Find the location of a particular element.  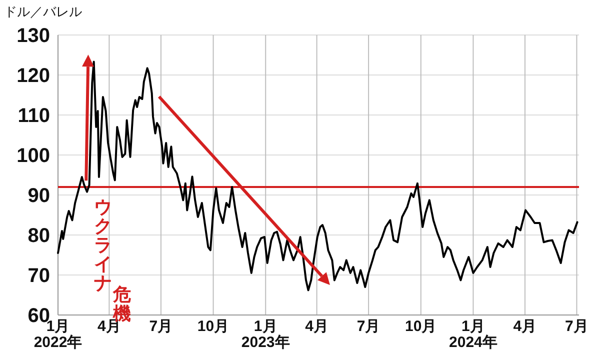

y-tick-label: 90 is located at coordinates (39, 196).